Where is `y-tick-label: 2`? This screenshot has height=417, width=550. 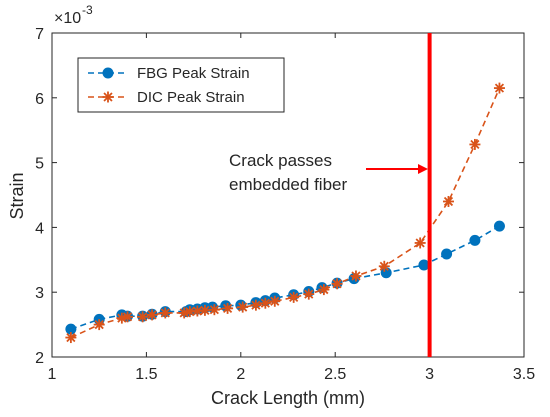
y-tick-label: 2 is located at coordinates (39, 358).